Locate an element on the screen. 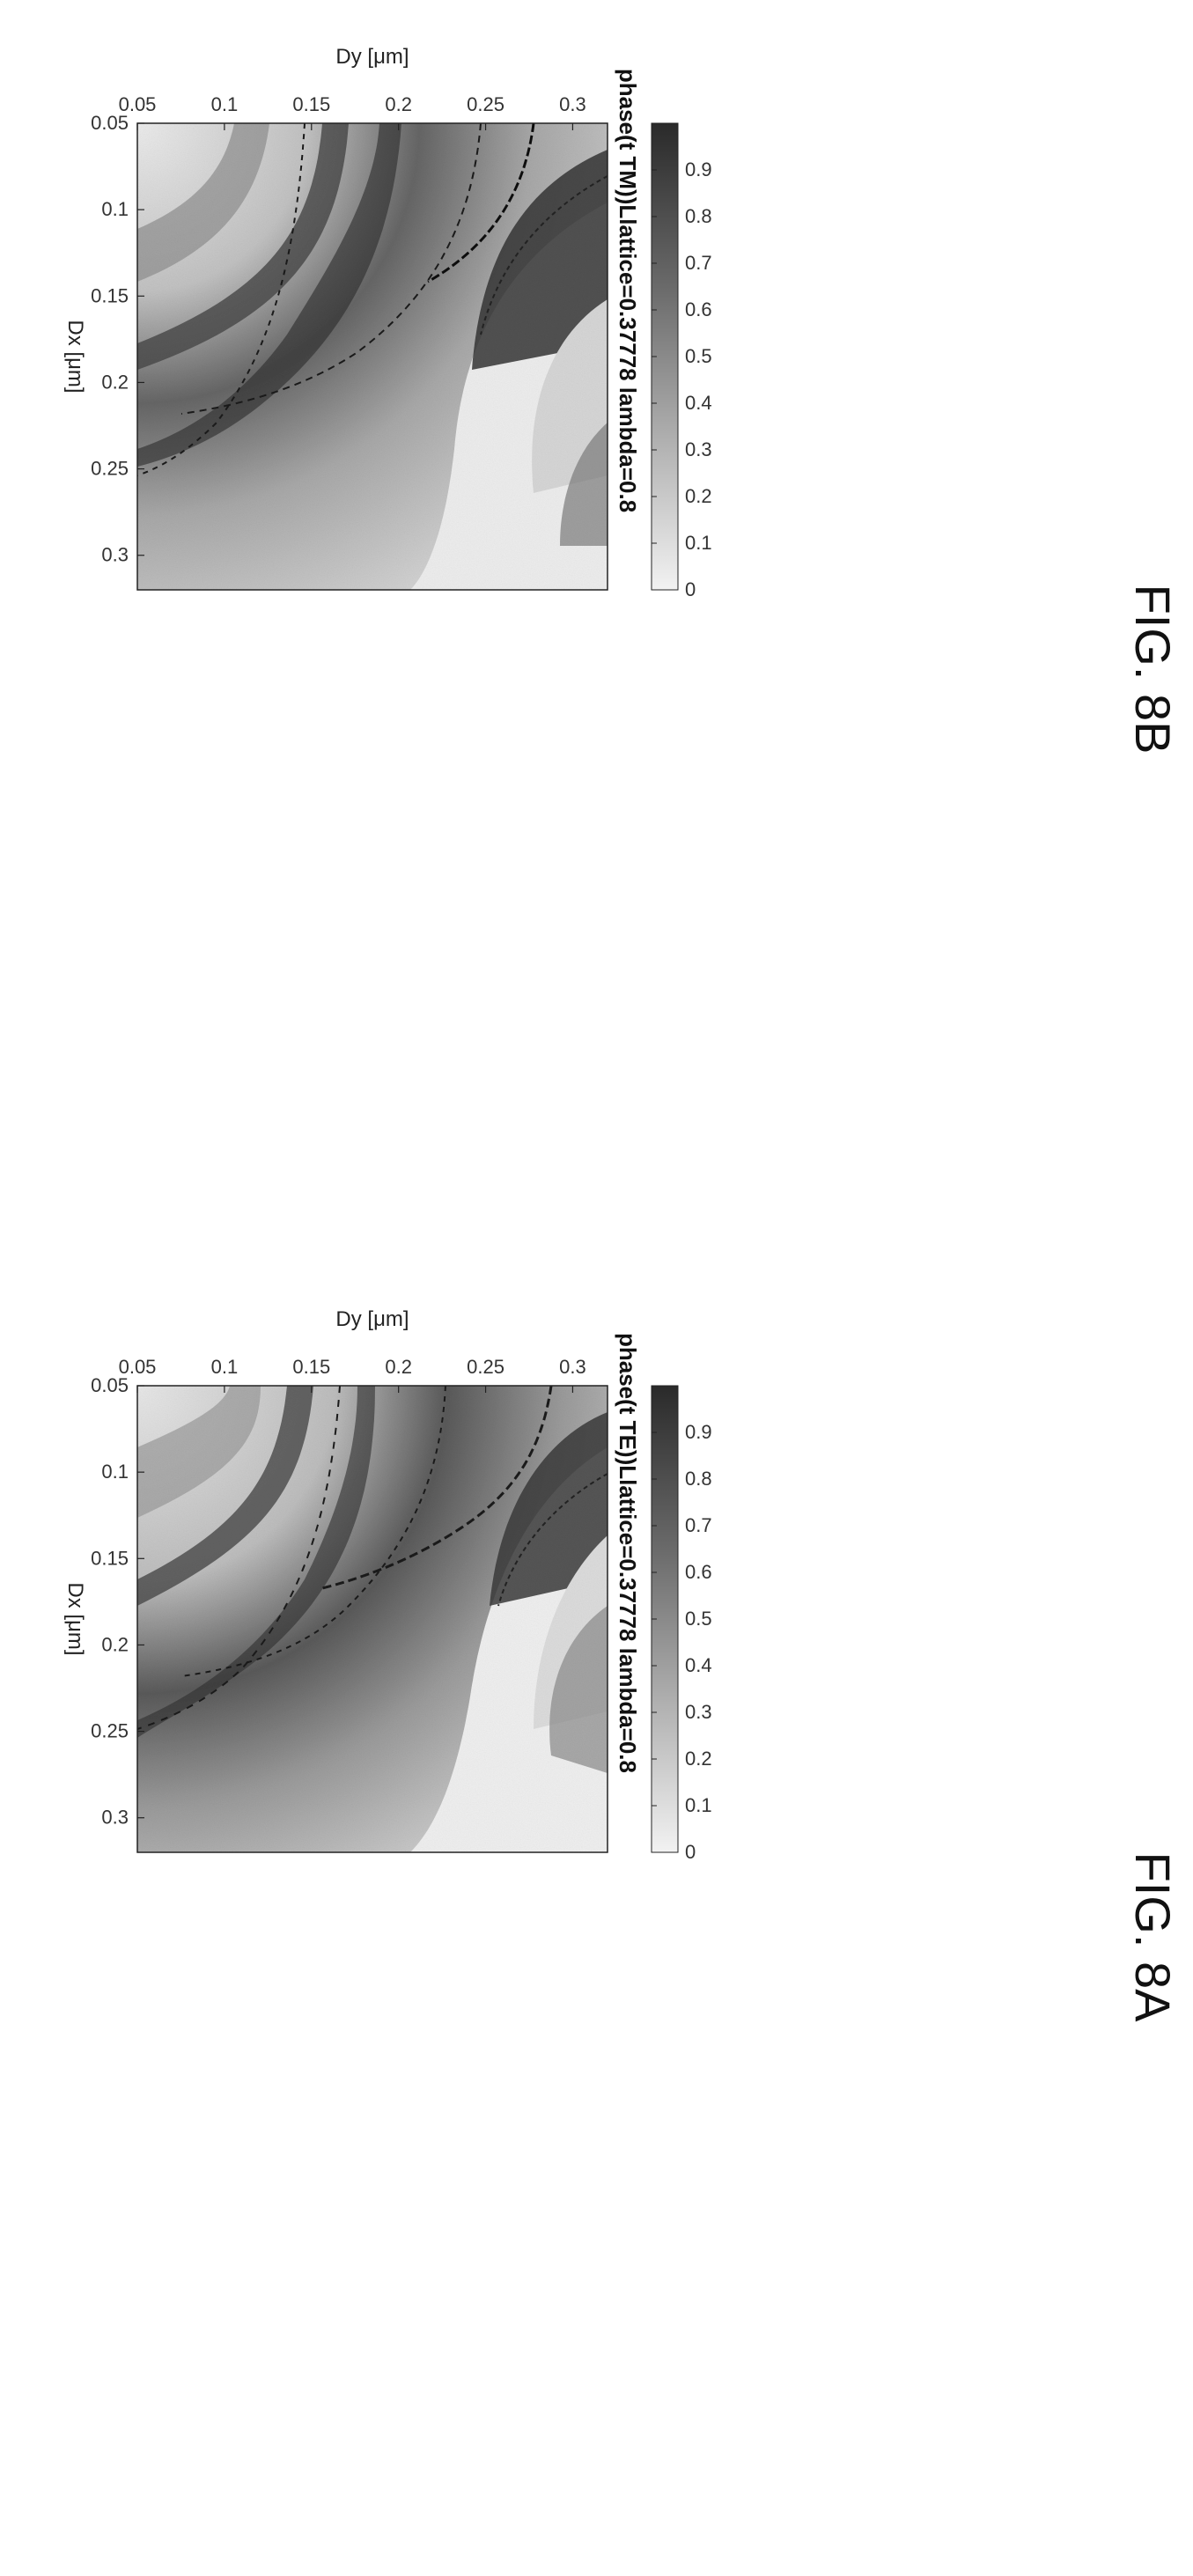 The image size is (1193, 2576). figure-label-8a: FIG. 8A is located at coordinates (1153, 1938).